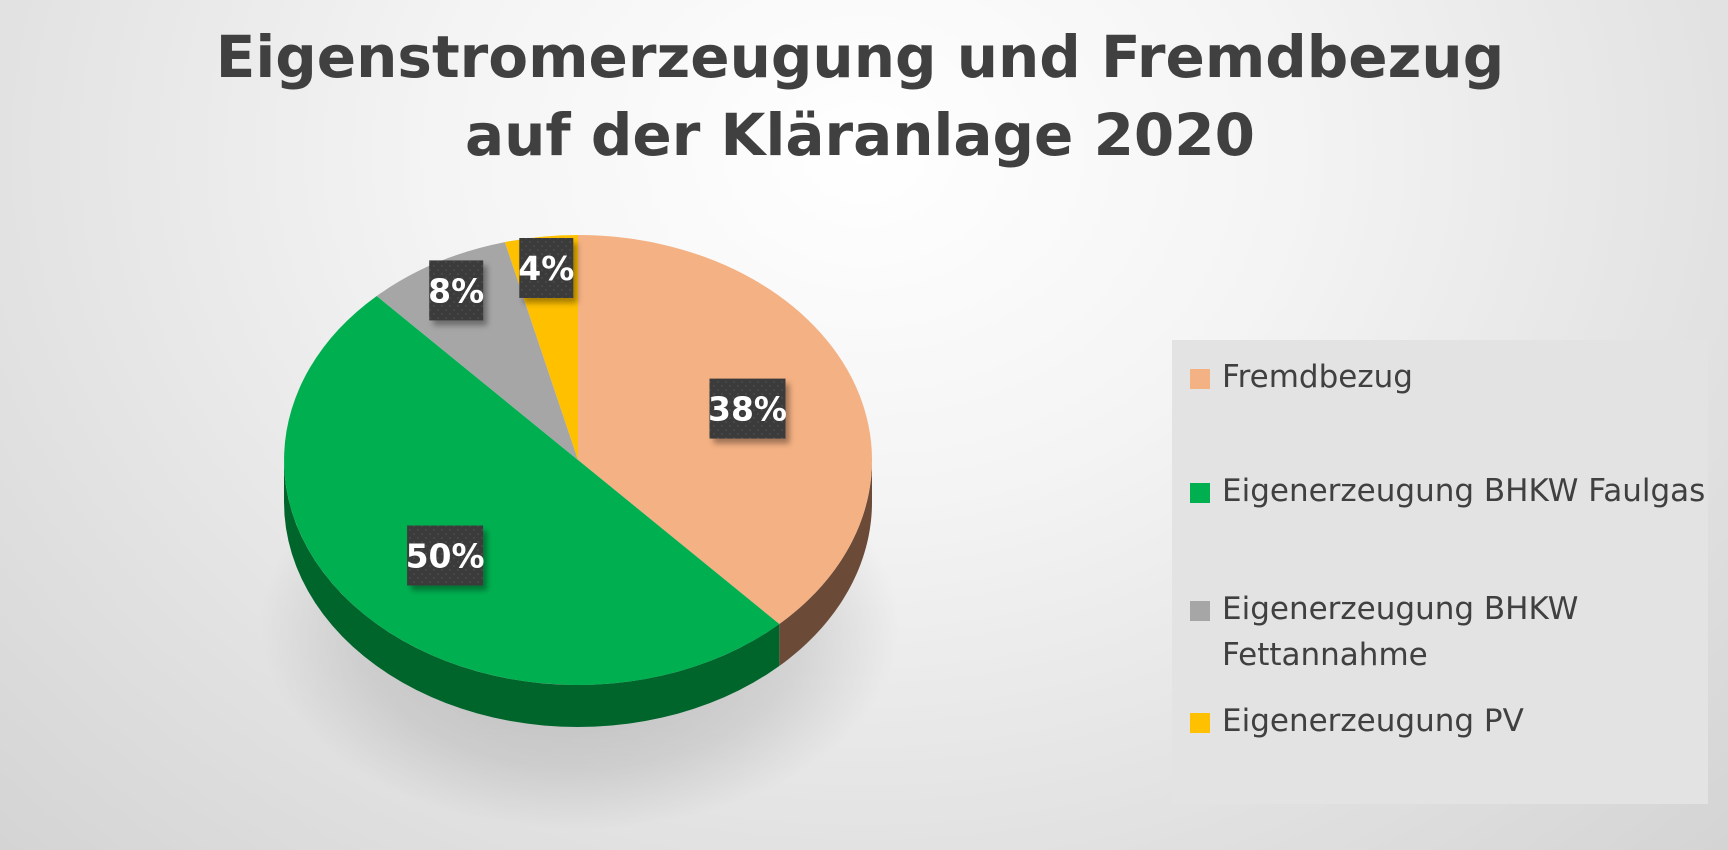 The image size is (1728, 850). Describe the element at coordinates (1200, 611) in the screenshot. I see `legend-swatch-bhkw-fettannahme` at that location.